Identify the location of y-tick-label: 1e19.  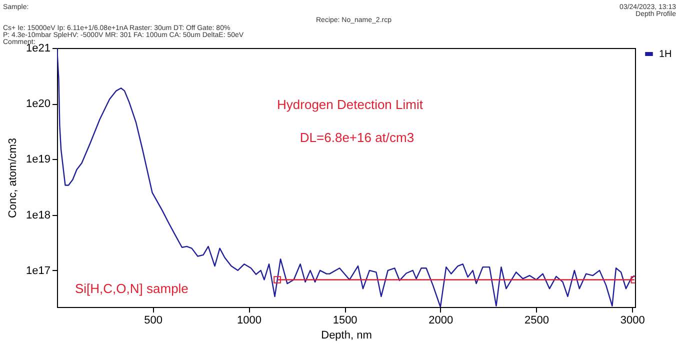
(38, 160).